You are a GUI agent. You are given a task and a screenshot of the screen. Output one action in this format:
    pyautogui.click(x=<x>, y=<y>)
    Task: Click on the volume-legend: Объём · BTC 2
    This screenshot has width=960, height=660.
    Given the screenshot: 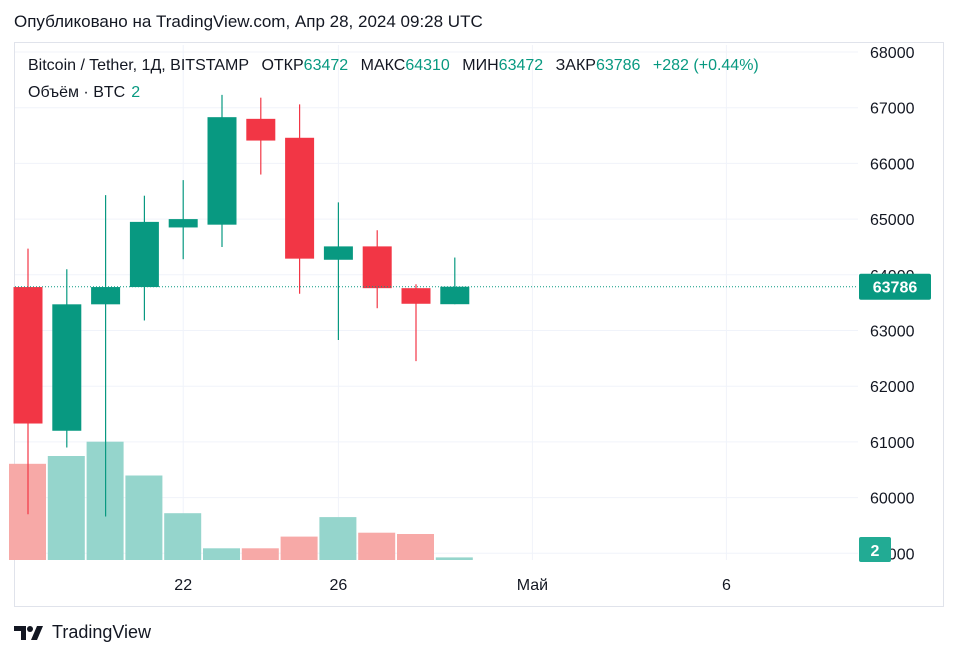 What is the action you would take?
    pyautogui.click(x=84, y=93)
    